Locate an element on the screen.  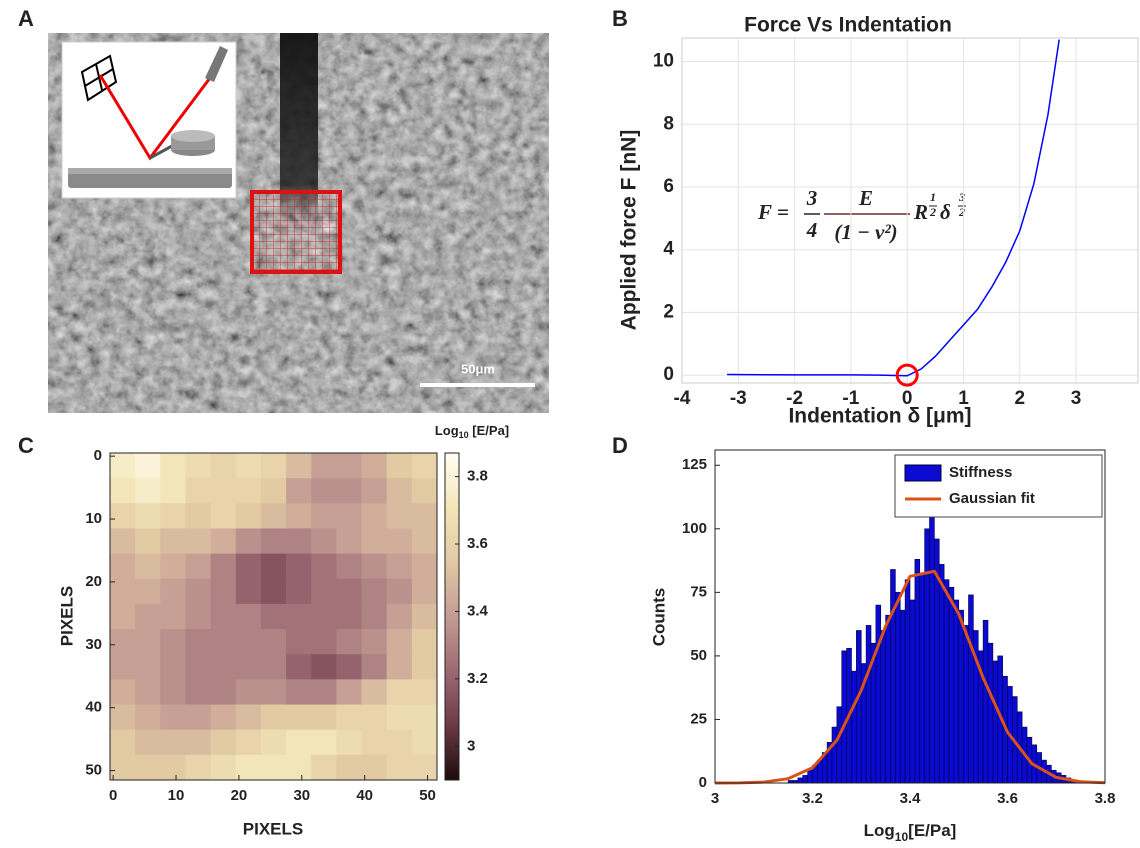
x-tick-label: 3 is located at coordinates (1076, 398).